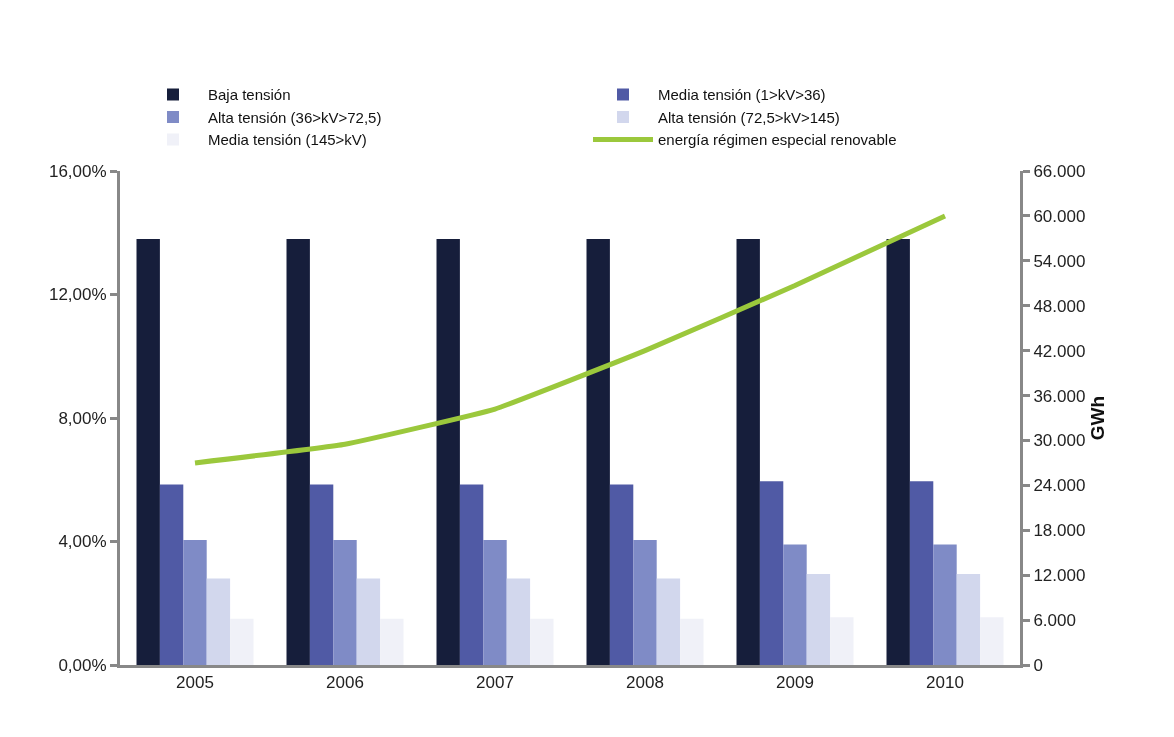  Describe the element at coordinates (777, 140) in the screenshot. I see `legend-label: energía régimen especial renovable` at that location.